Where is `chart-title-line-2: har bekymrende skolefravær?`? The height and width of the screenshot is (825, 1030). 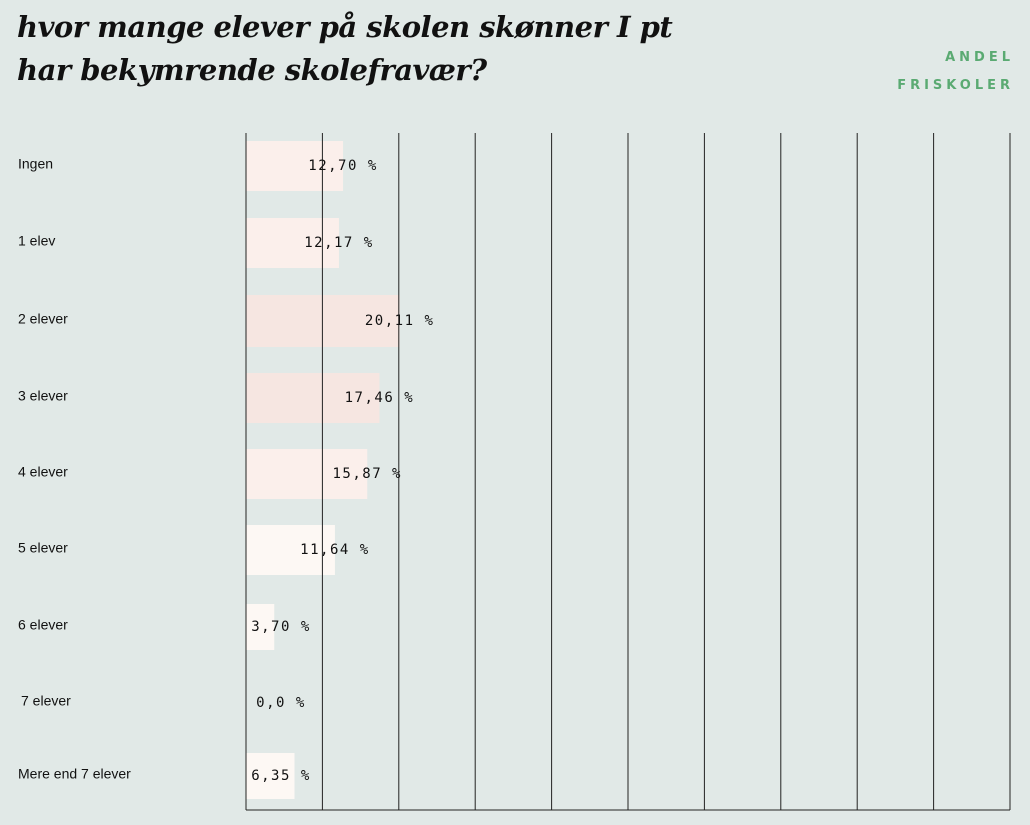
chart-title-line-2: har bekymrende skolefravær? is located at coordinates (252, 70).